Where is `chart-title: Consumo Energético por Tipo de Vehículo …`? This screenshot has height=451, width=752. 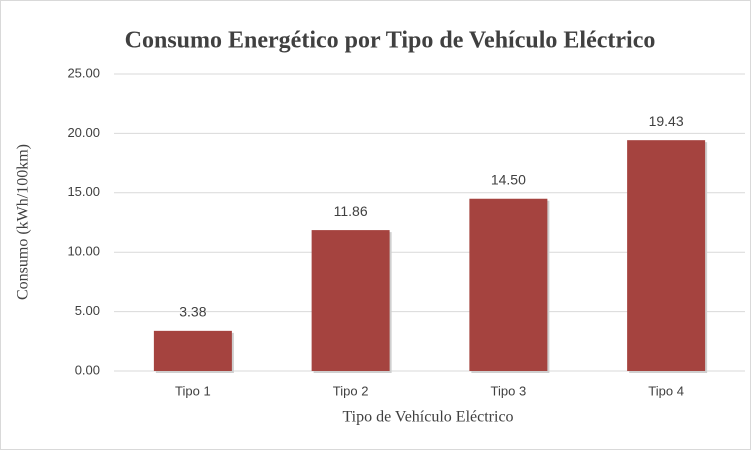
chart-title: Consumo Energético por Tipo de Vehículo … is located at coordinates (390, 41).